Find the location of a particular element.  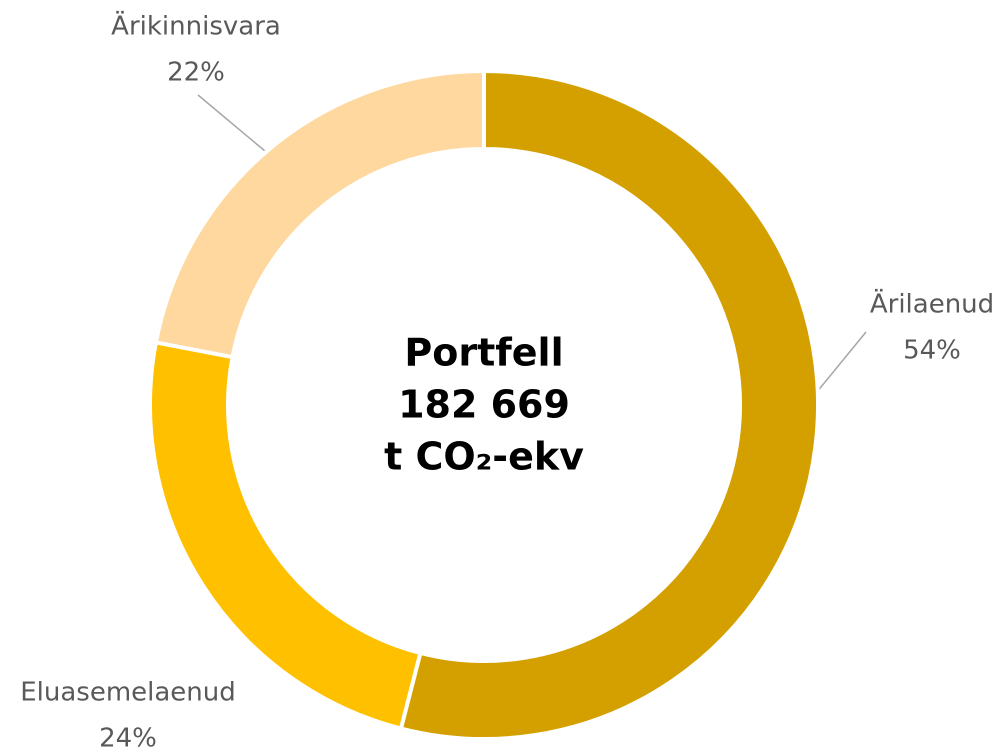

segment-label: Eluasemelaenud is located at coordinates (128, 693).